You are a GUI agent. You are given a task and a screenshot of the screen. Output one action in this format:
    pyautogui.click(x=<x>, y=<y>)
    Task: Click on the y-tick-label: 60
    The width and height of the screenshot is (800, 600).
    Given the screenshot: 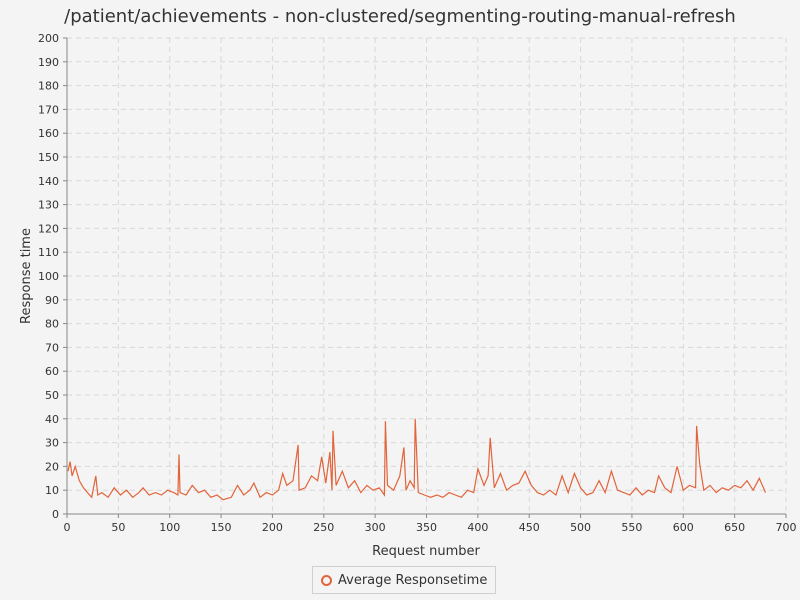 What is the action you would take?
    pyautogui.click(x=52, y=371)
    